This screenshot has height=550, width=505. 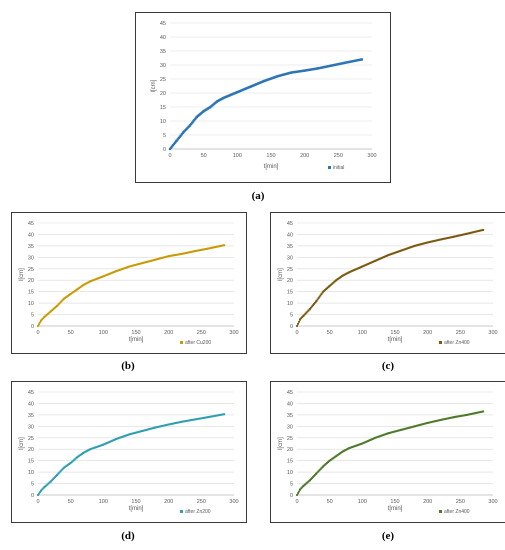 What do you see at coordinates (163, 80) in the screenshot?
I see `y-tick-label: 25` at bounding box center [163, 80].